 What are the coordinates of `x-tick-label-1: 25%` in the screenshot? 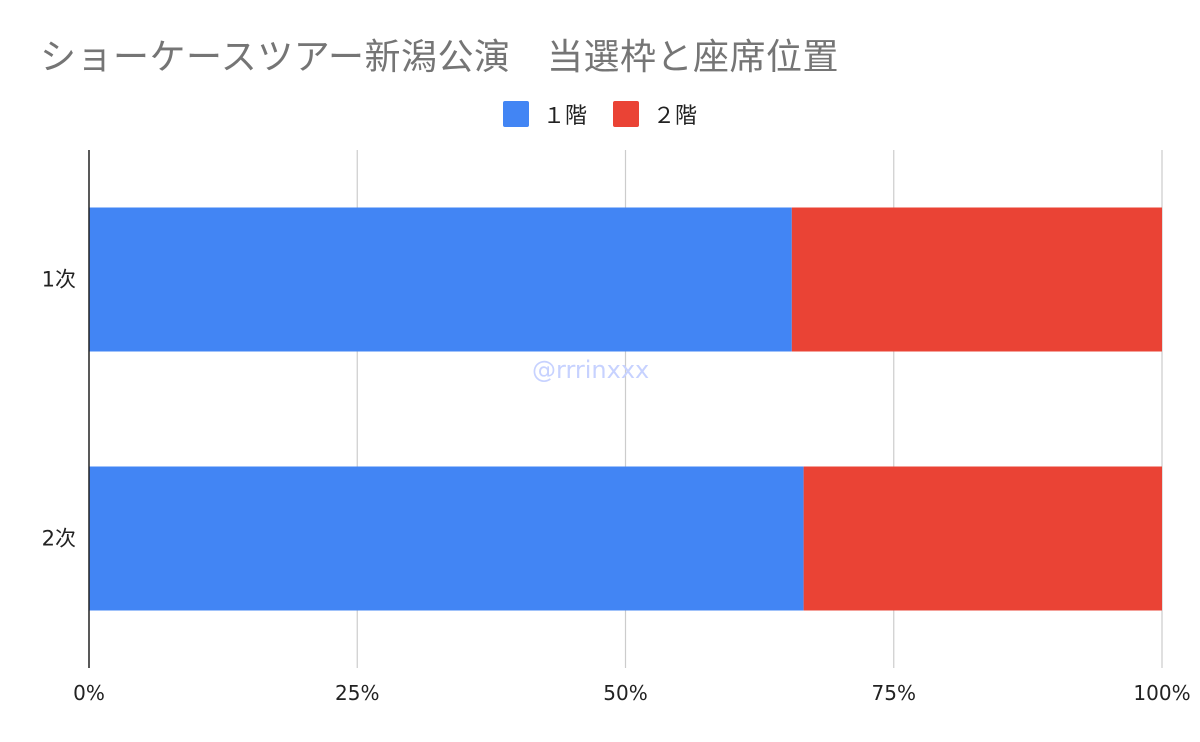 It's located at (357, 693).